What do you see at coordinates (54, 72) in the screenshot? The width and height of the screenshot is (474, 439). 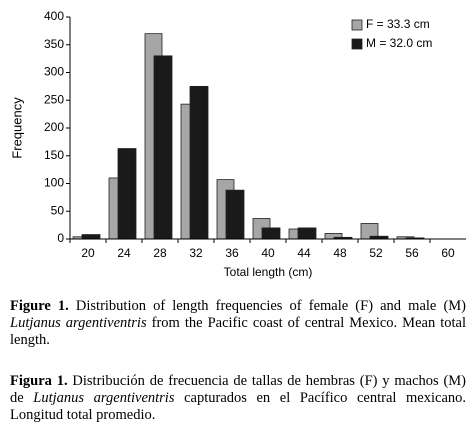 I see `y-tick-label: 300` at bounding box center [54, 72].